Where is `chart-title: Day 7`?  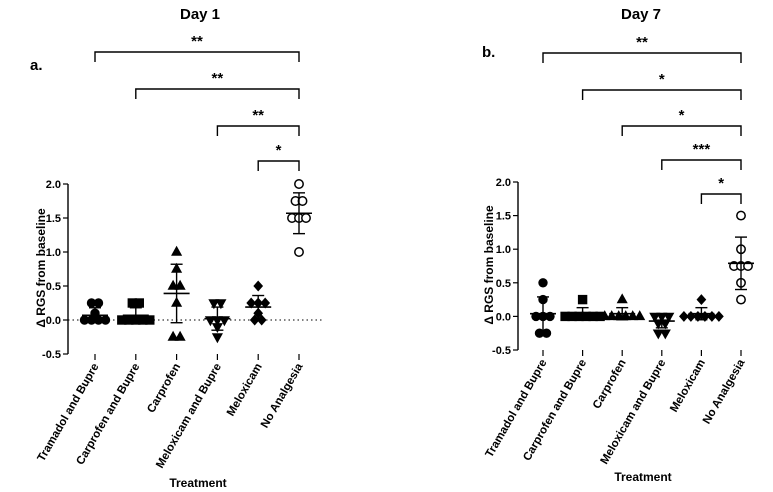 chart-title: Day 7 is located at coordinates (641, 14).